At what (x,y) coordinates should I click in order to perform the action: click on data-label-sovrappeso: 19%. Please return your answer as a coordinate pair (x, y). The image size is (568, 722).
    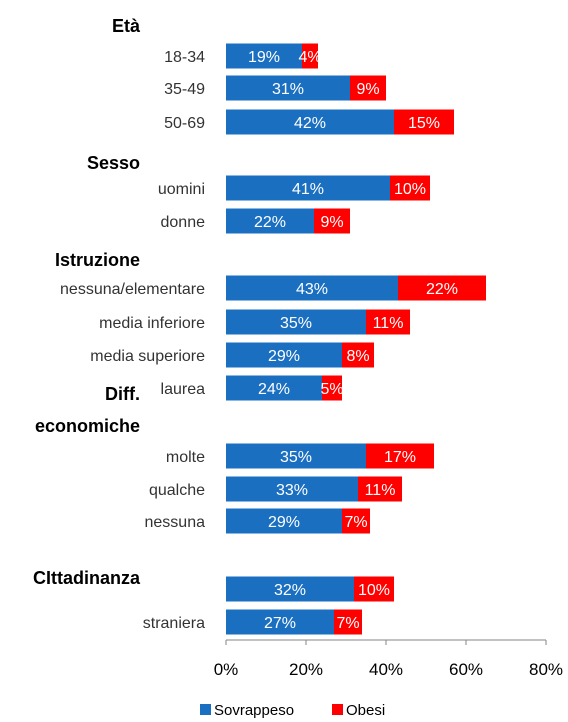
    Looking at the image, I should click on (264, 57).